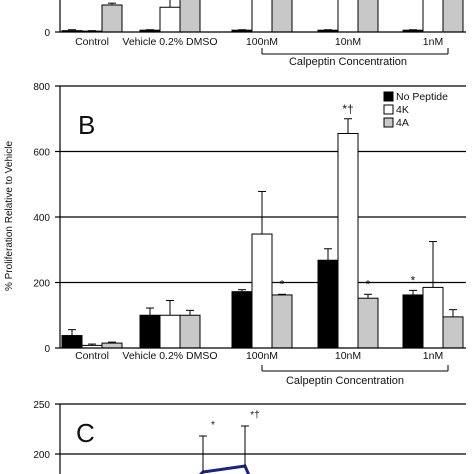  What do you see at coordinates (169, 356) in the screenshot?
I see `panel-b-xtick-label: Vehicle 0.2% DMSO` at bounding box center [169, 356].